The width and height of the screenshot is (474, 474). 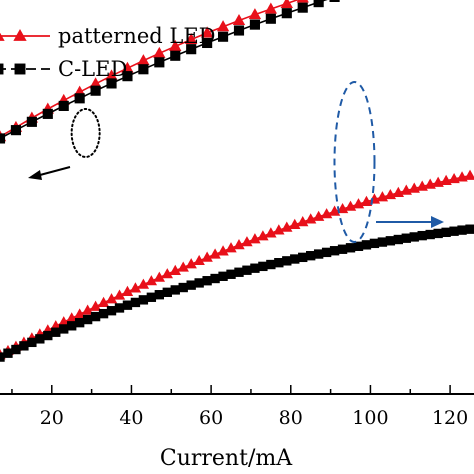 What do you see at coordinates (226, 458) in the screenshot?
I see `x-axis-title: Current/mA` at bounding box center [226, 458].